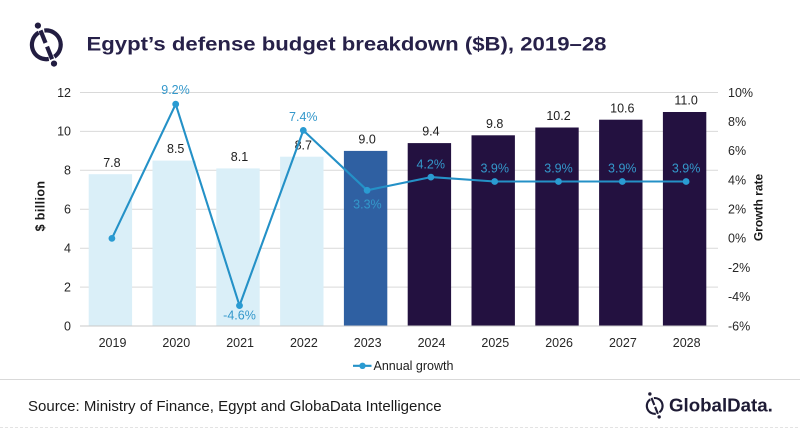 This screenshot has width=800, height=428. Describe the element at coordinates (737, 239) in the screenshot. I see `svg-text: 0%` at that location.